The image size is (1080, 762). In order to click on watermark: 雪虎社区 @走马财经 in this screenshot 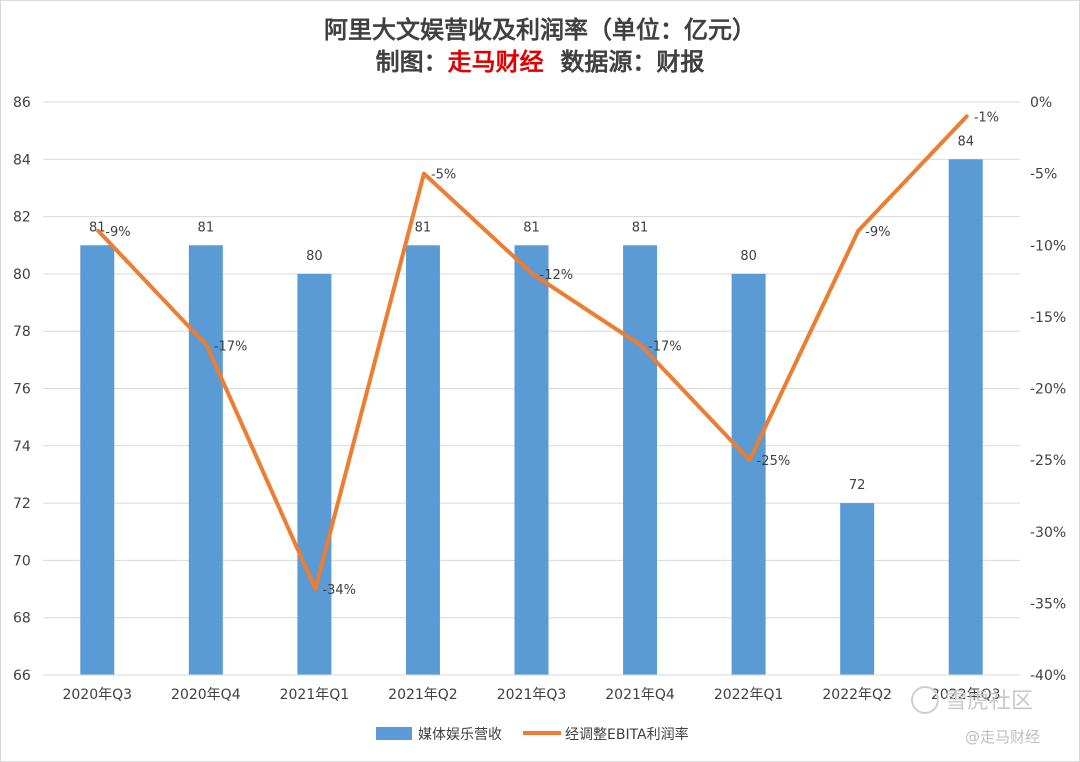, I will do `click(975, 716)`.